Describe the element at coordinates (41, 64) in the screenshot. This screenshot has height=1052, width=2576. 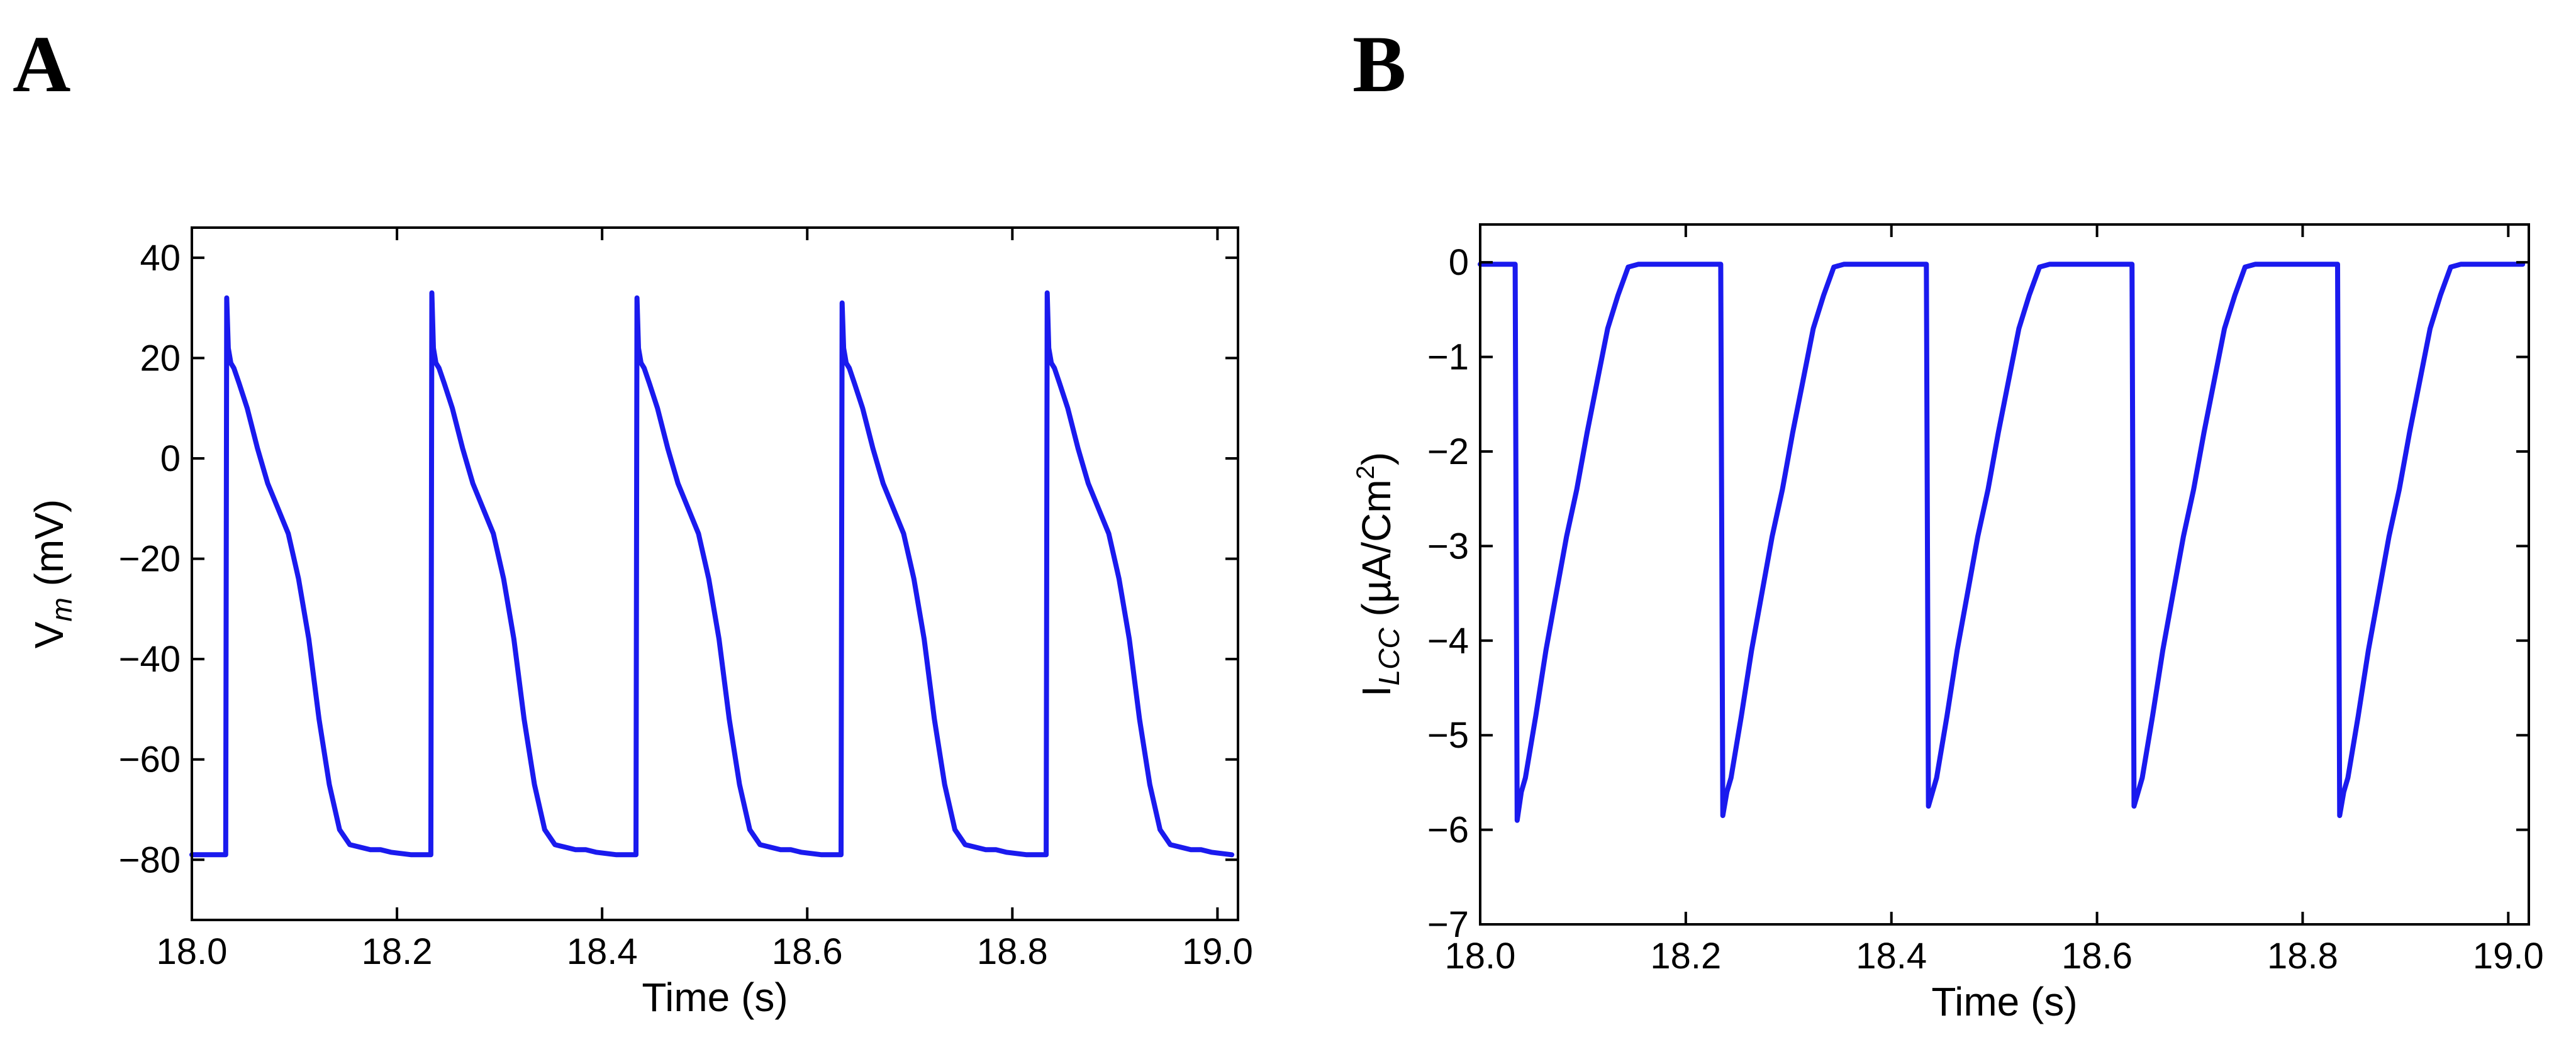
I see `panel-label-a: A` at that location.